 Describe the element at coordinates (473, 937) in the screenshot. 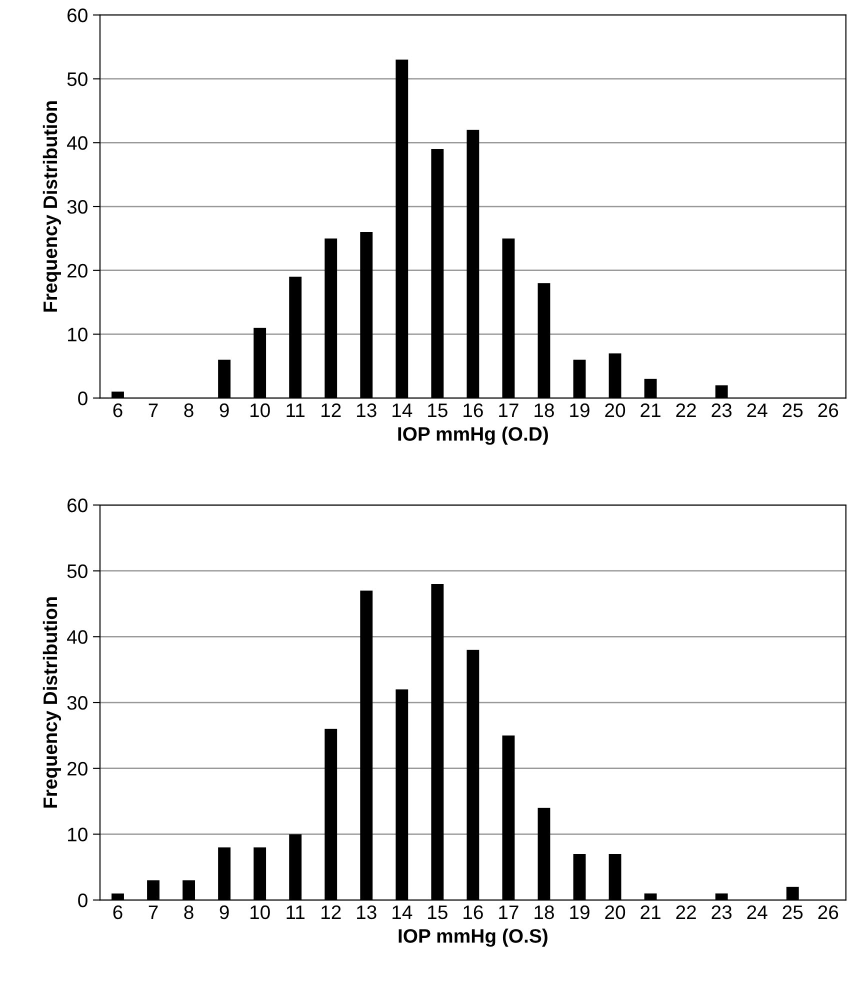

I see `x-axis-title: IOP mmHg (O.S)` at that location.